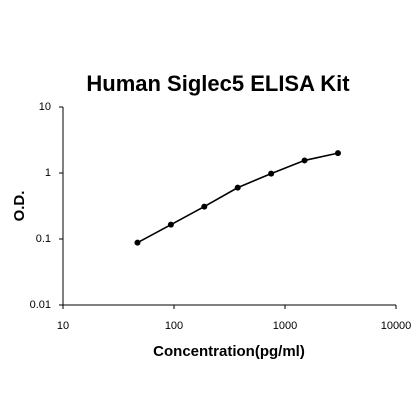 The width and height of the screenshot is (420, 420). Describe the element at coordinates (285, 326) in the screenshot. I see `x-tick-label: 1000` at that location.